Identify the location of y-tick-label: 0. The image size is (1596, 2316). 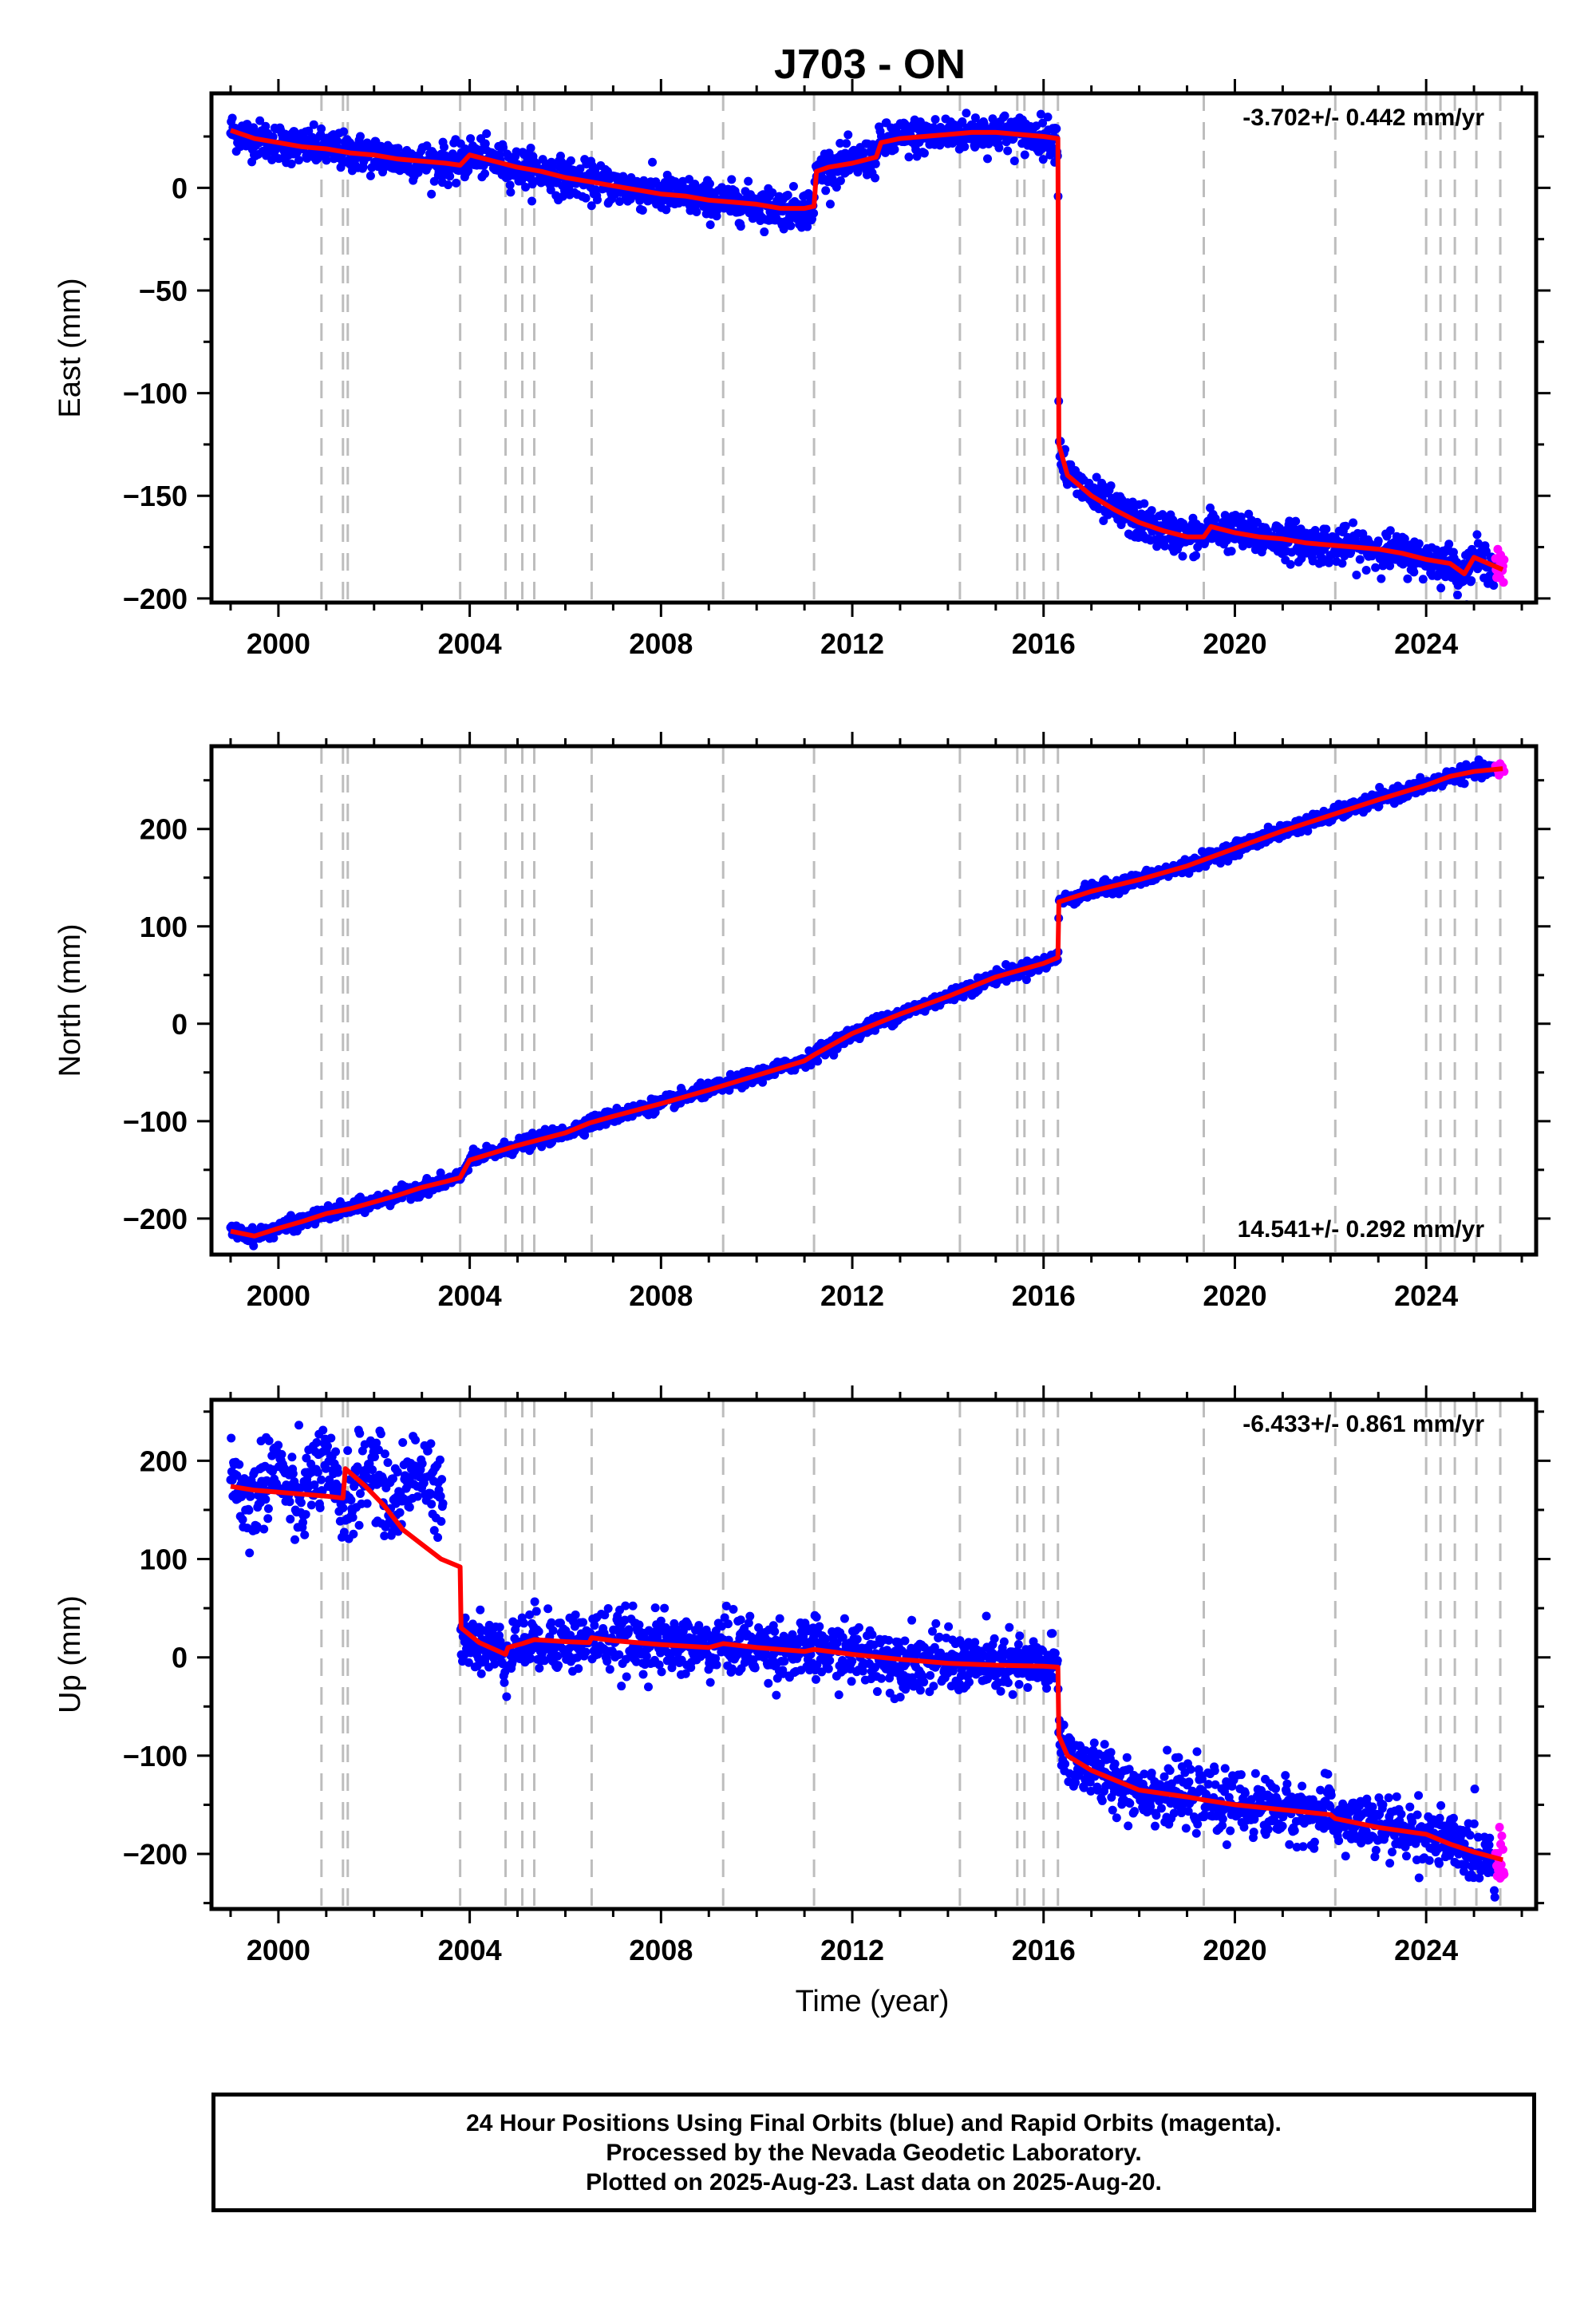
(180, 188).